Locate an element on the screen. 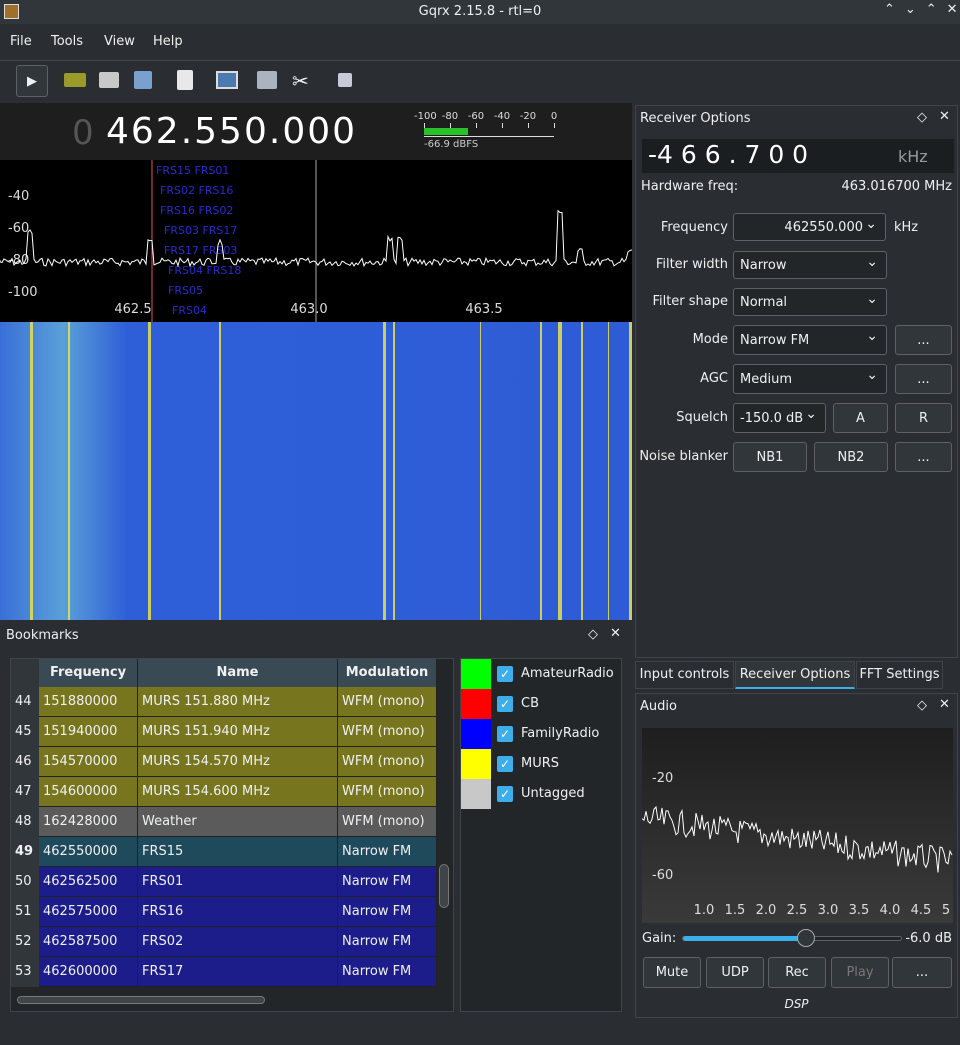 This screenshot has width=960, height=1045. gain-handle is located at coordinates (806, 938).